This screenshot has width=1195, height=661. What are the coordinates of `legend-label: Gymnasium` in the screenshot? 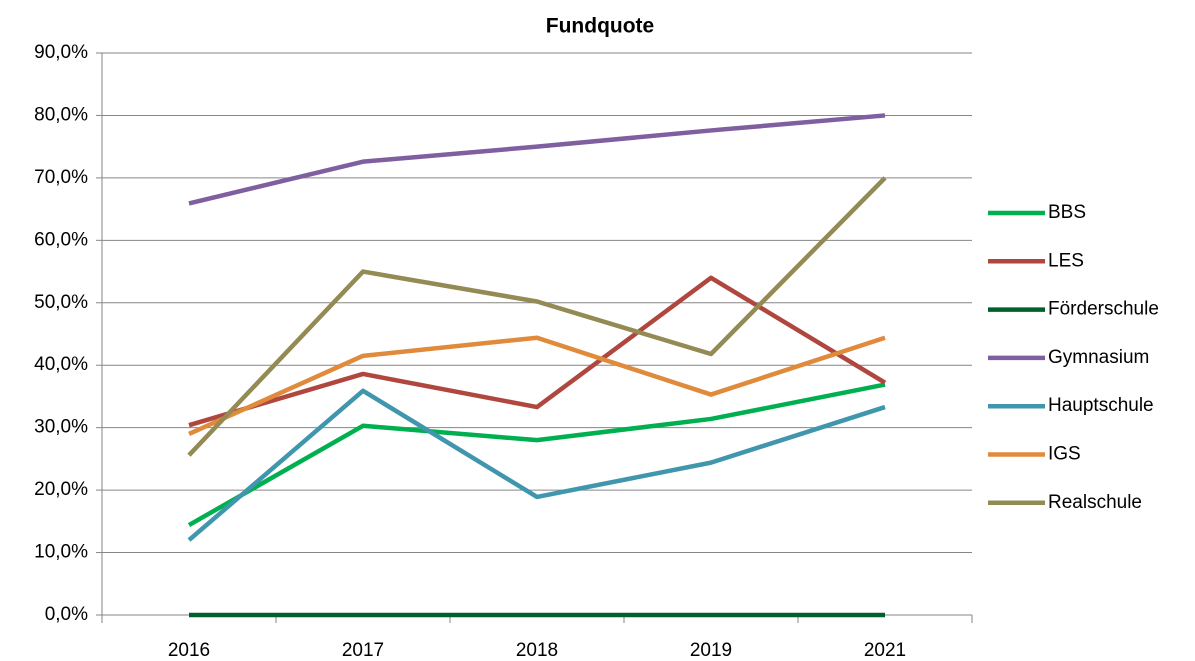 It's located at (1098, 357).